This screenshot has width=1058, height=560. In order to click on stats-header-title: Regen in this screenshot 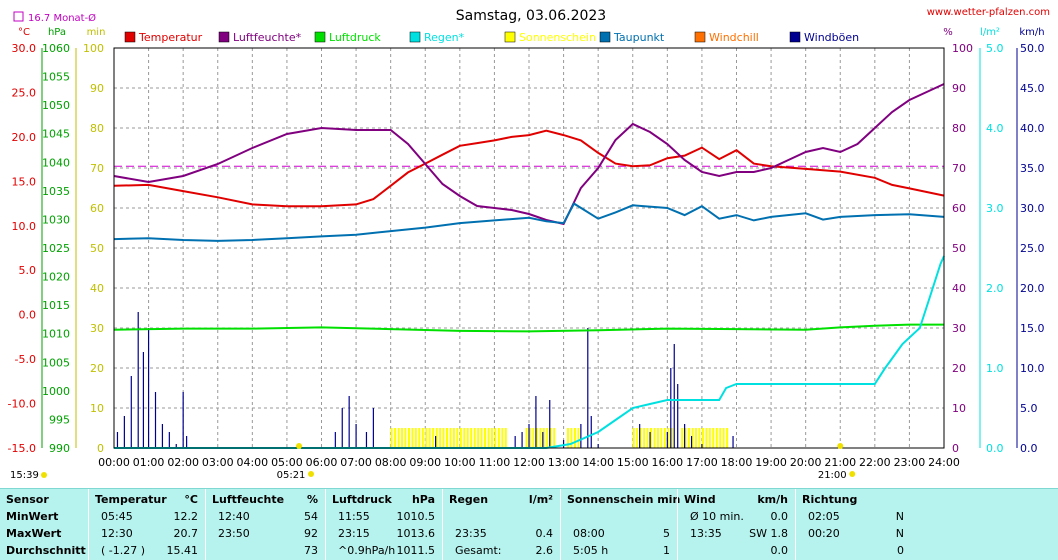, I will do `click(469, 499)`.